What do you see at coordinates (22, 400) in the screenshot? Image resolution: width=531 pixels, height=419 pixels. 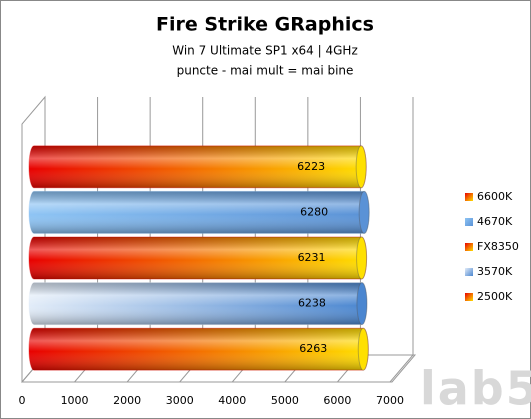 I see `x-tick-label: 0` at bounding box center [22, 400].